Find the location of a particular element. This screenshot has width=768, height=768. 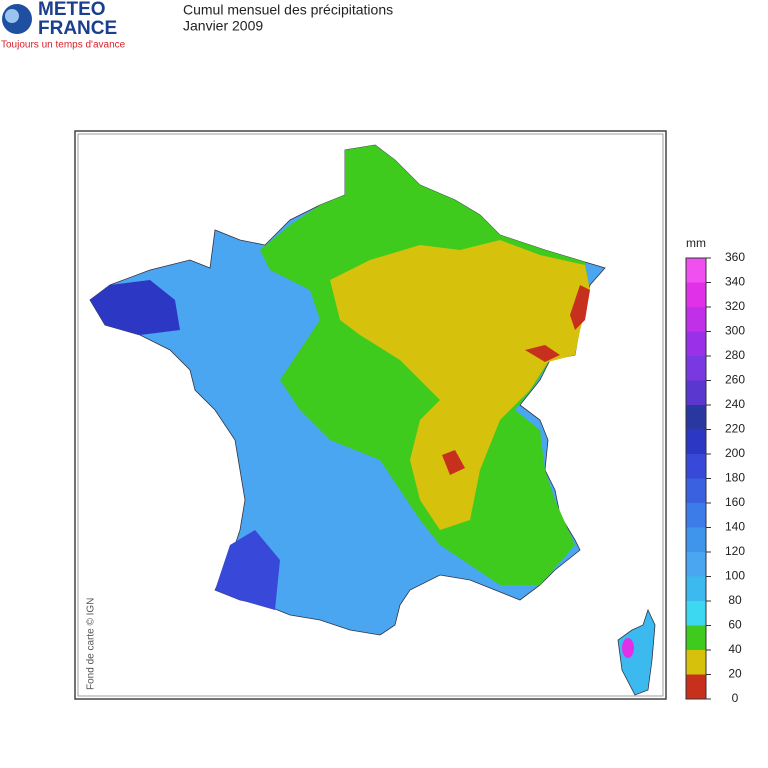

legend-tick-label: 20 is located at coordinates (735, 674).